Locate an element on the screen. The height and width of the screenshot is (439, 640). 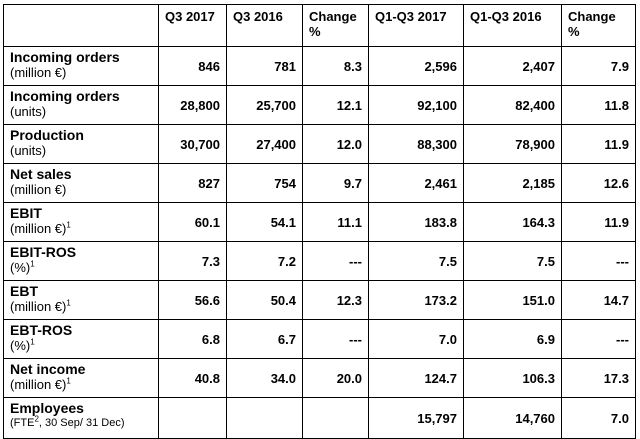
value-cell: 846 is located at coordinates (192, 66).